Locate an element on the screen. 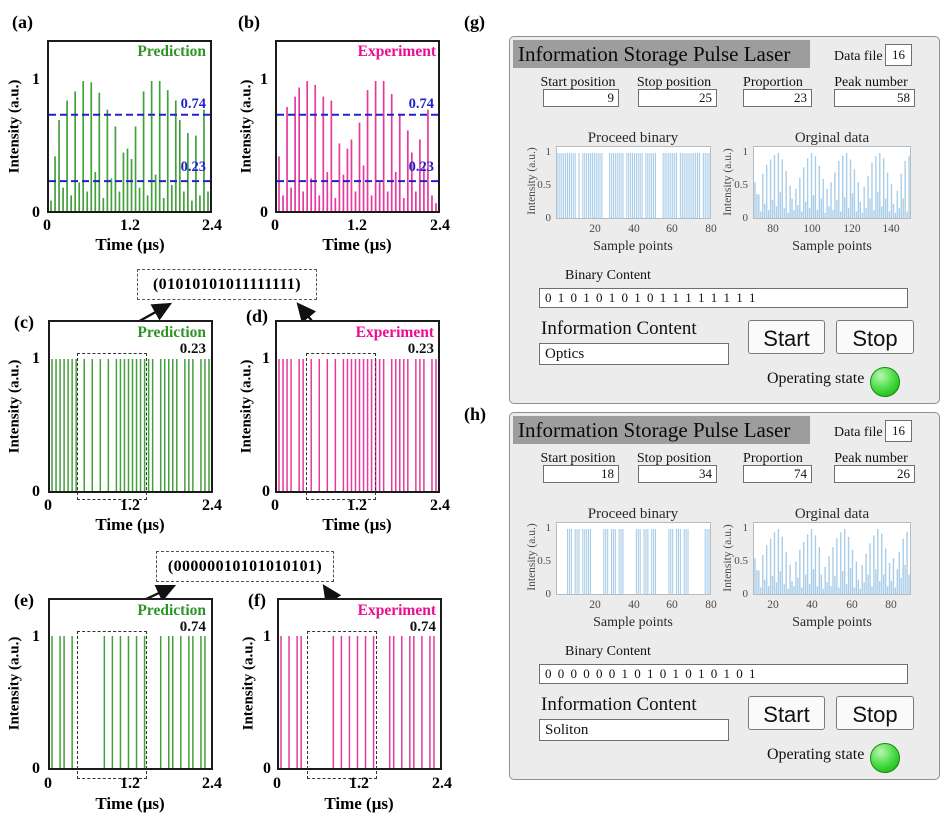  information-content-field-h: Soliton is located at coordinates (634, 730).